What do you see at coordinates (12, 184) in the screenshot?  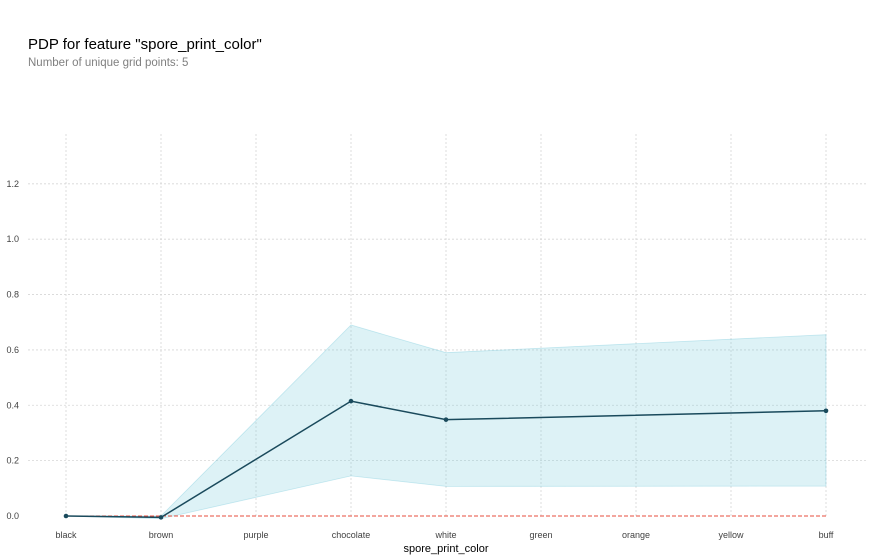 I see `y-tick-label: 1.2` at bounding box center [12, 184].